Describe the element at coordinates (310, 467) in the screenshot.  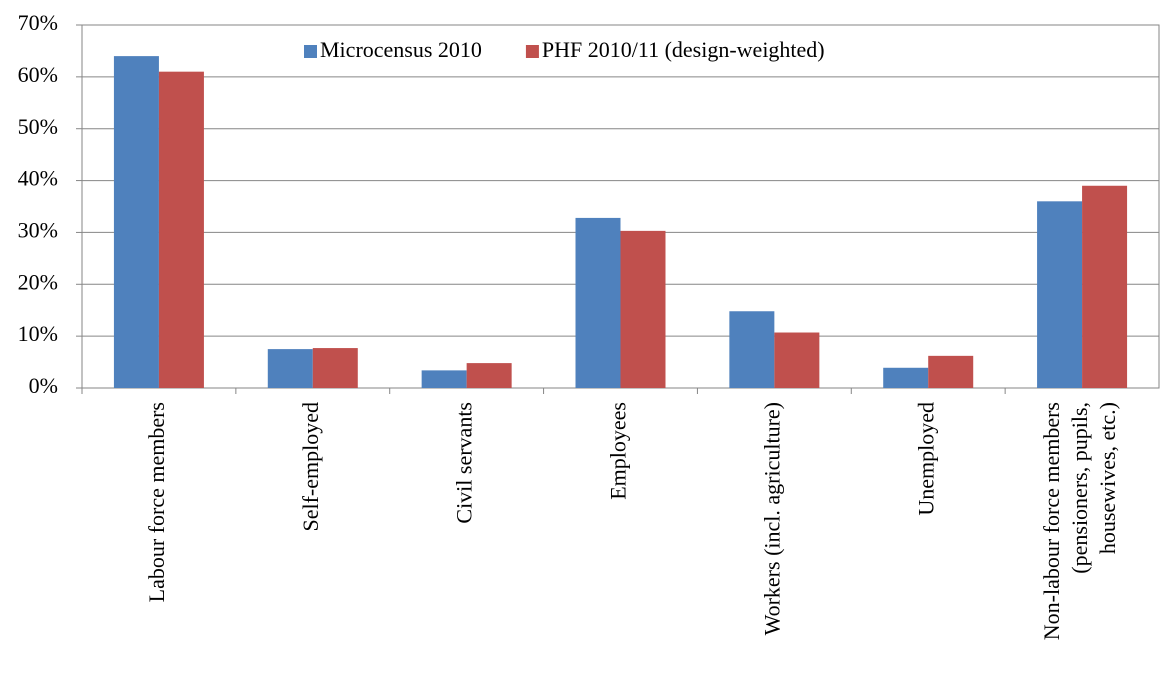
I see `x-tick-label: Self-employed` at that location.